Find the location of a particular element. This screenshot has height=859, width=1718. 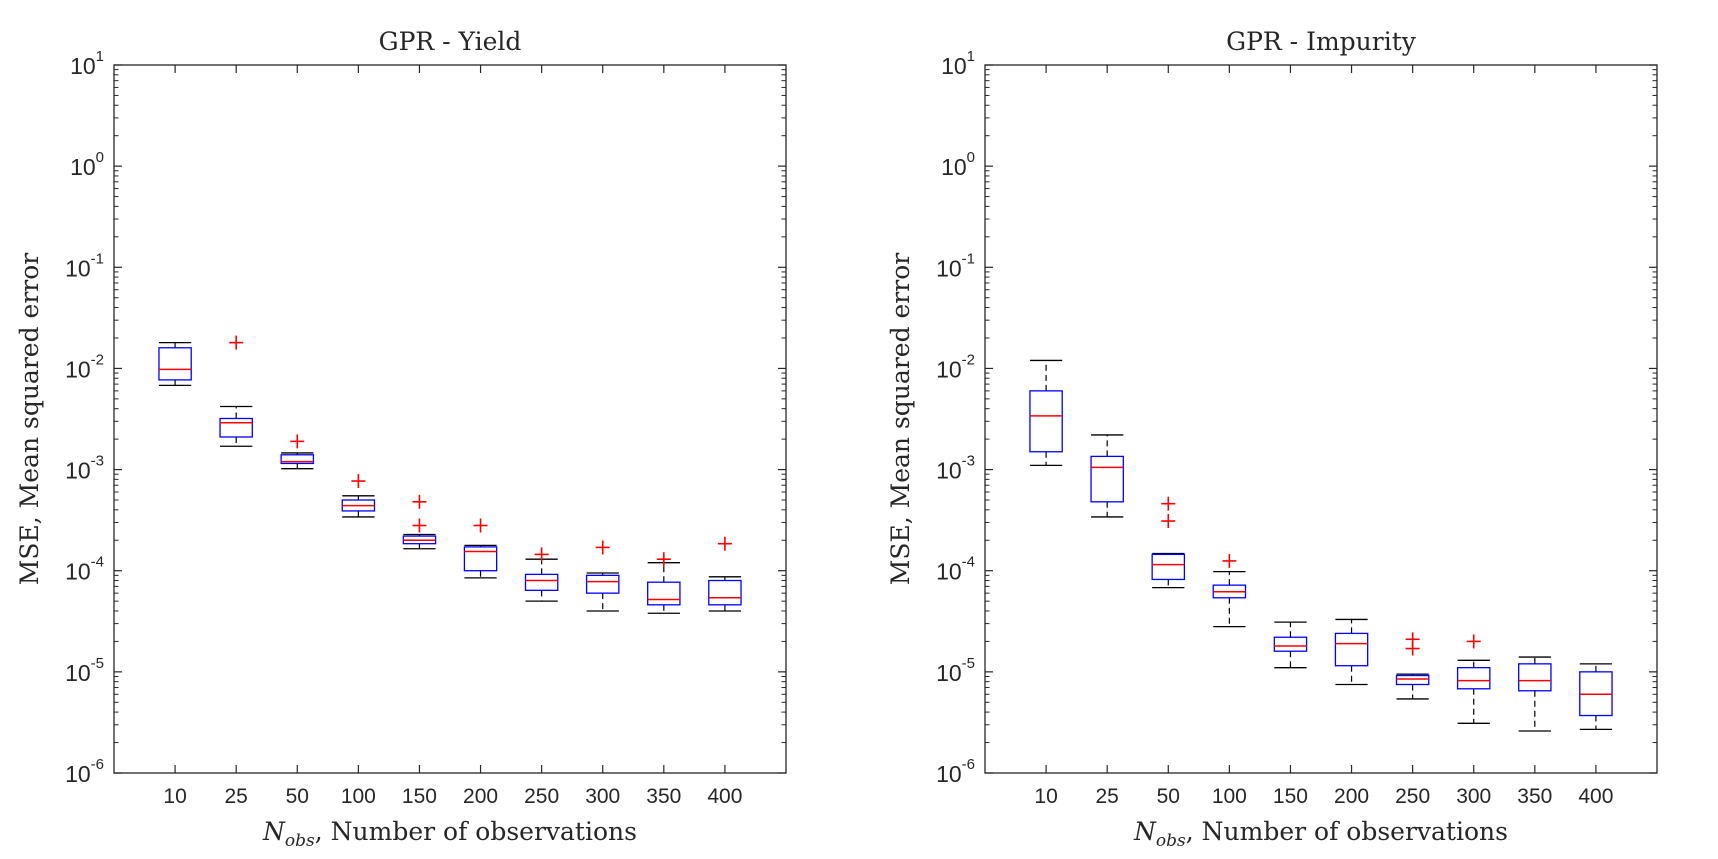

chart-title: GPR - Impurity is located at coordinates (1321, 41).